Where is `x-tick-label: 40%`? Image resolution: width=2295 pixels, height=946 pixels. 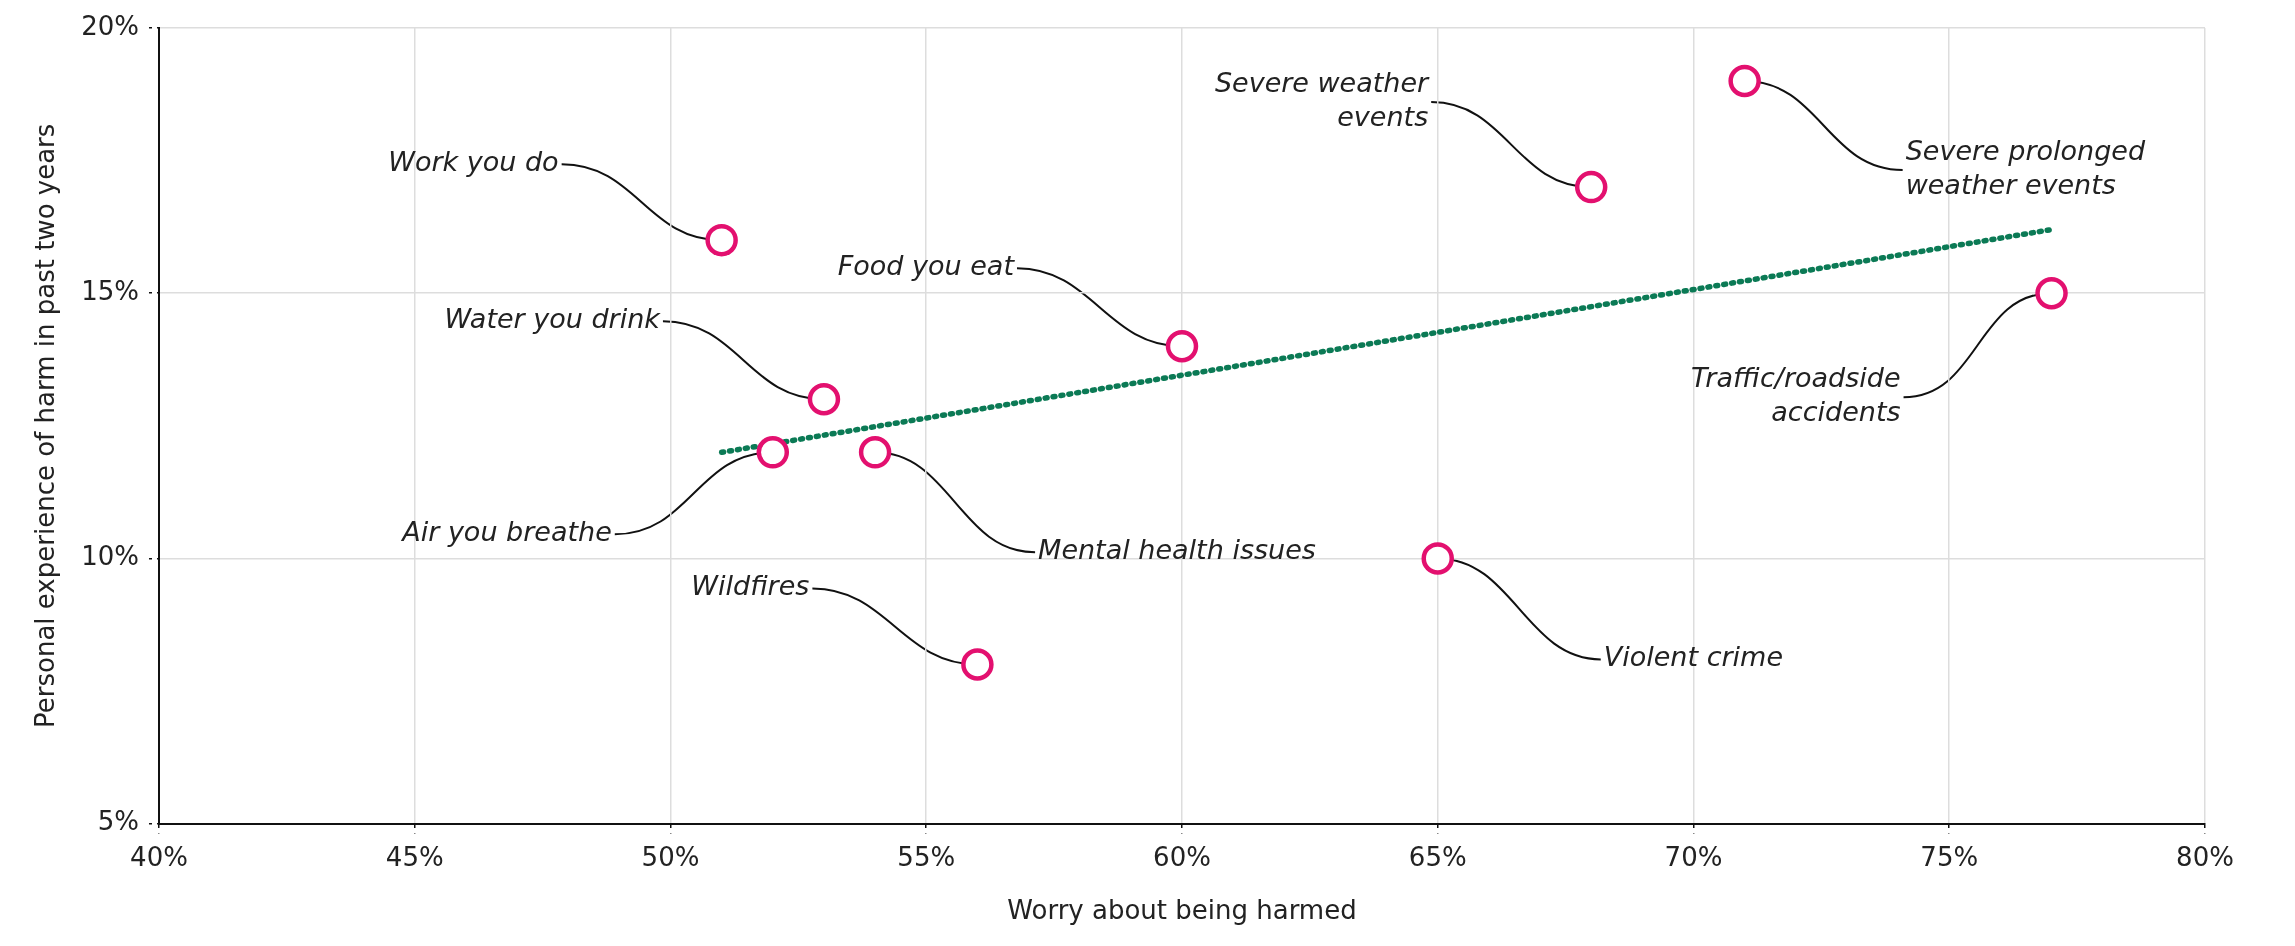 x-tick-label: 40% is located at coordinates (159, 856).